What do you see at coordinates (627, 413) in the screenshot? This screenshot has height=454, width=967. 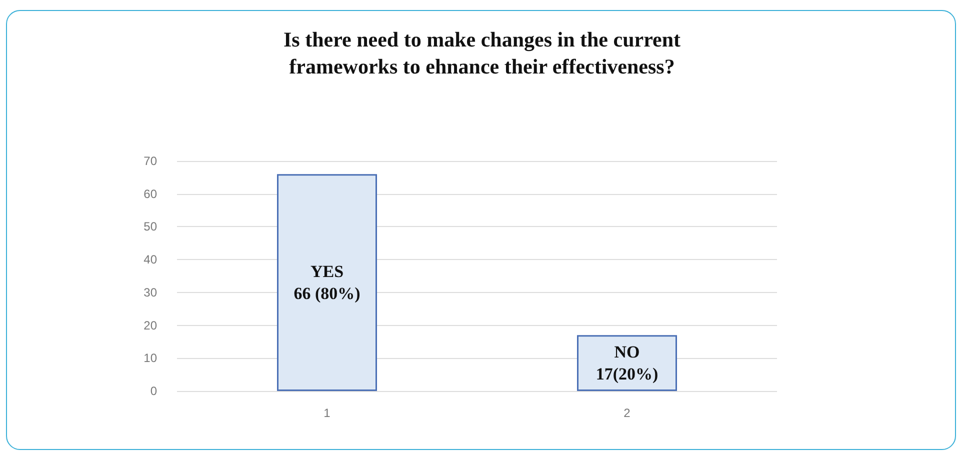 I see `x-tick-label: 2` at bounding box center [627, 413].